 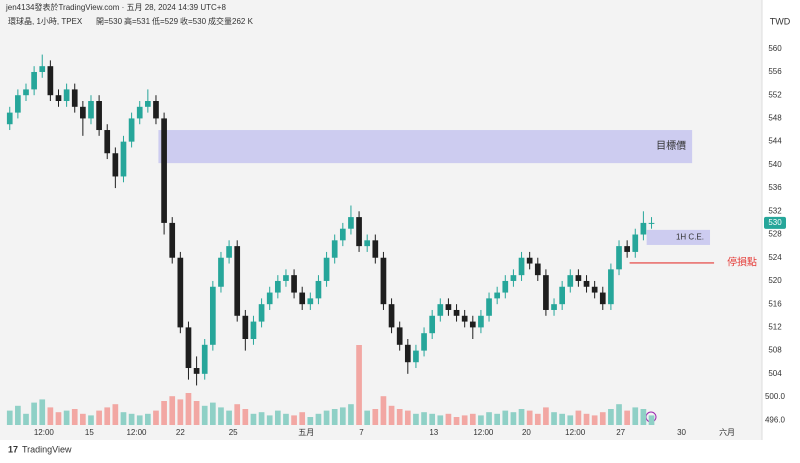 I want to click on price-tag-label: 530, so click(x=775, y=222).